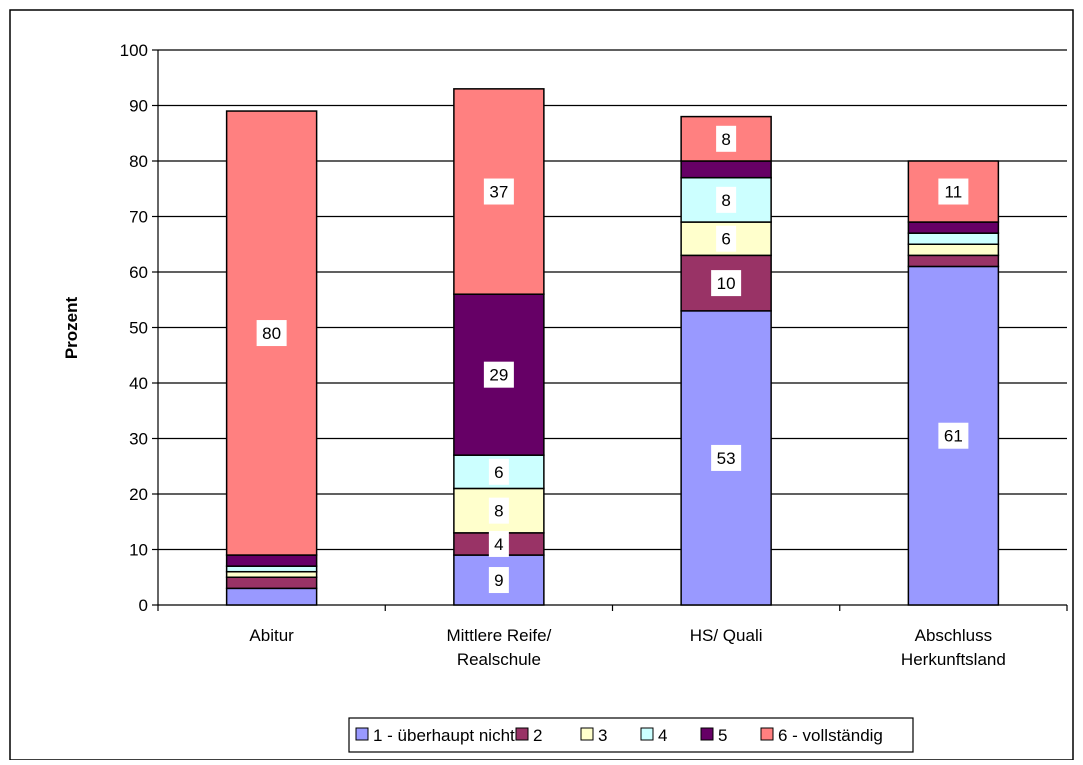  I want to click on data-label: 80, so click(271, 333).